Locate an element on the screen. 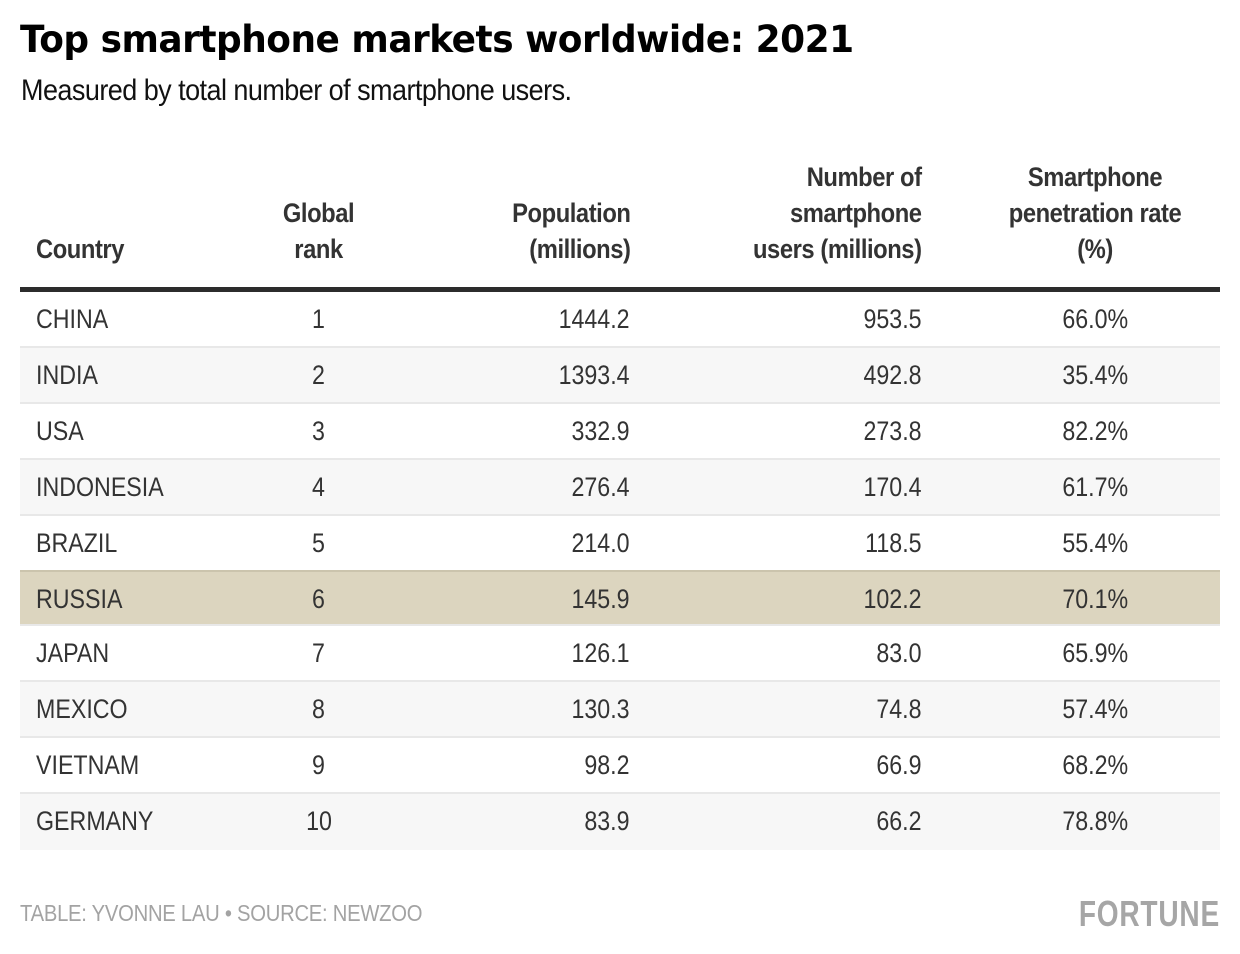  cell-country: VIETNAM is located at coordinates (88, 765).